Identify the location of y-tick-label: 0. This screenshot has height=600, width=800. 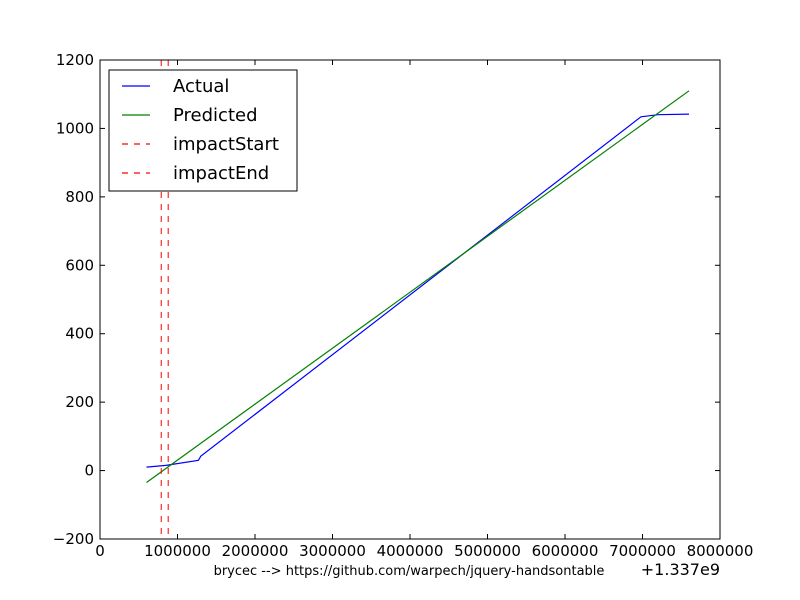
(89, 471).